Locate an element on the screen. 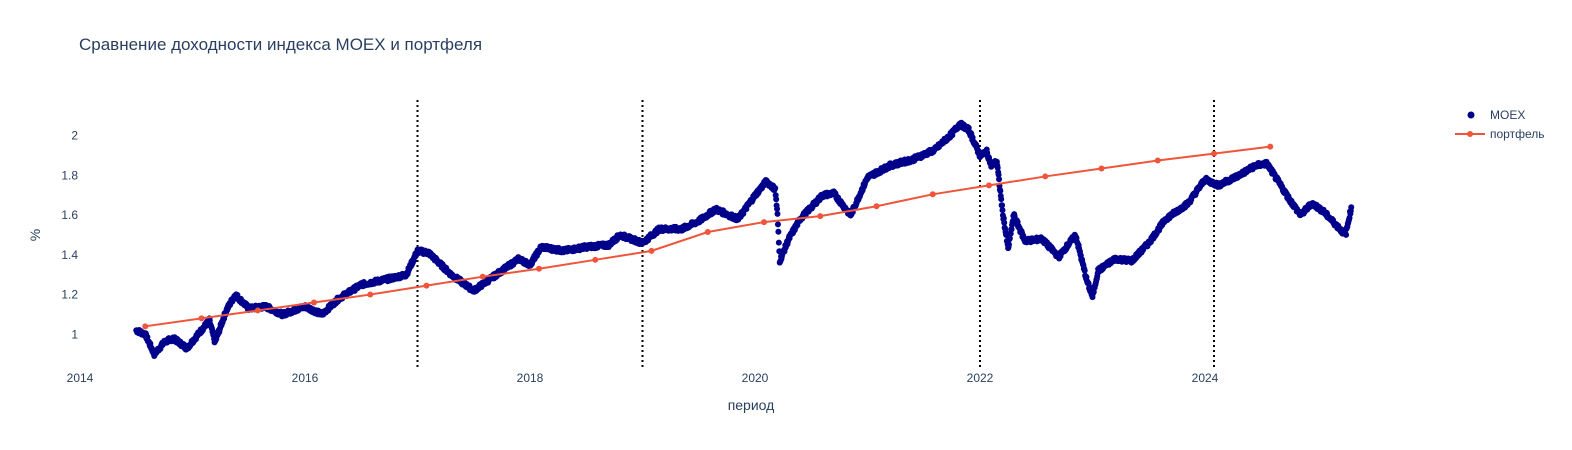 Image resolution: width=1572 pixels, height=450 pixels. legend-moex-marker is located at coordinates (1471, 115).